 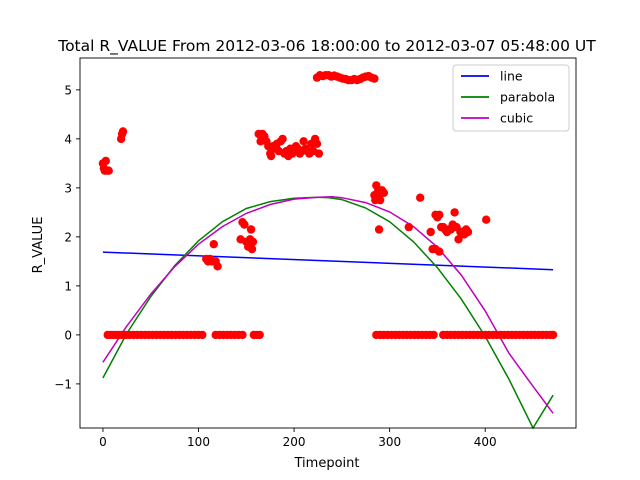 What do you see at coordinates (198, 442) in the screenshot?
I see `x-tick-label: 100` at bounding box center [198, 442].